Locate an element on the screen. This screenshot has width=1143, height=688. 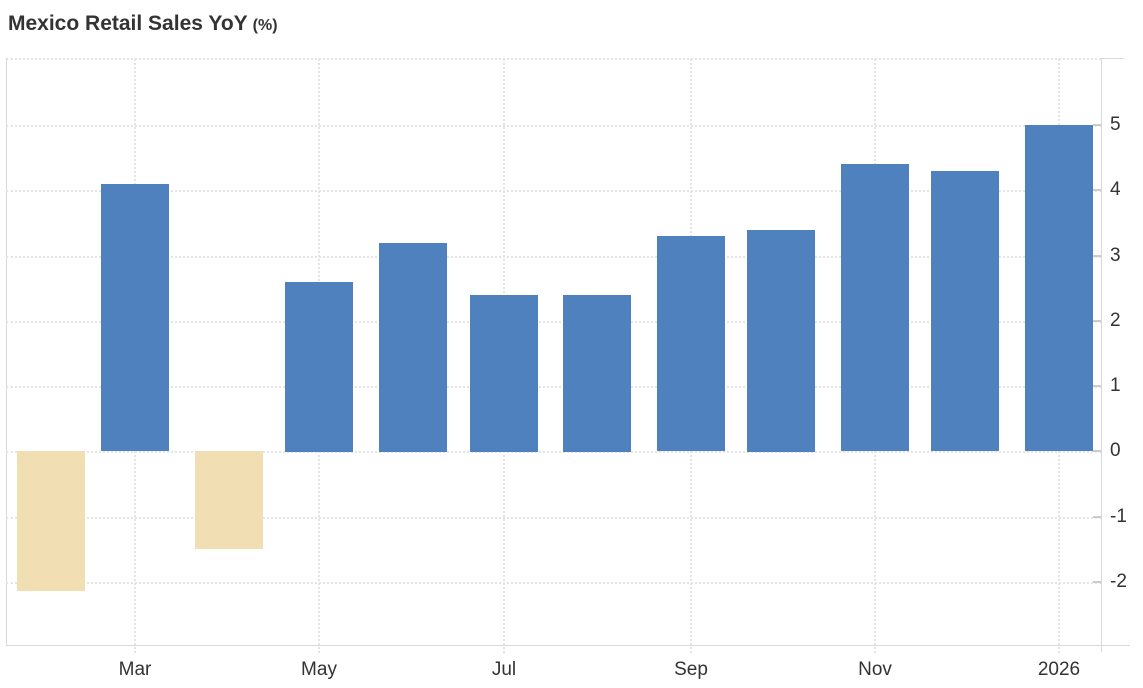
plot-top-right-border is located at coordinates (1112, 58).